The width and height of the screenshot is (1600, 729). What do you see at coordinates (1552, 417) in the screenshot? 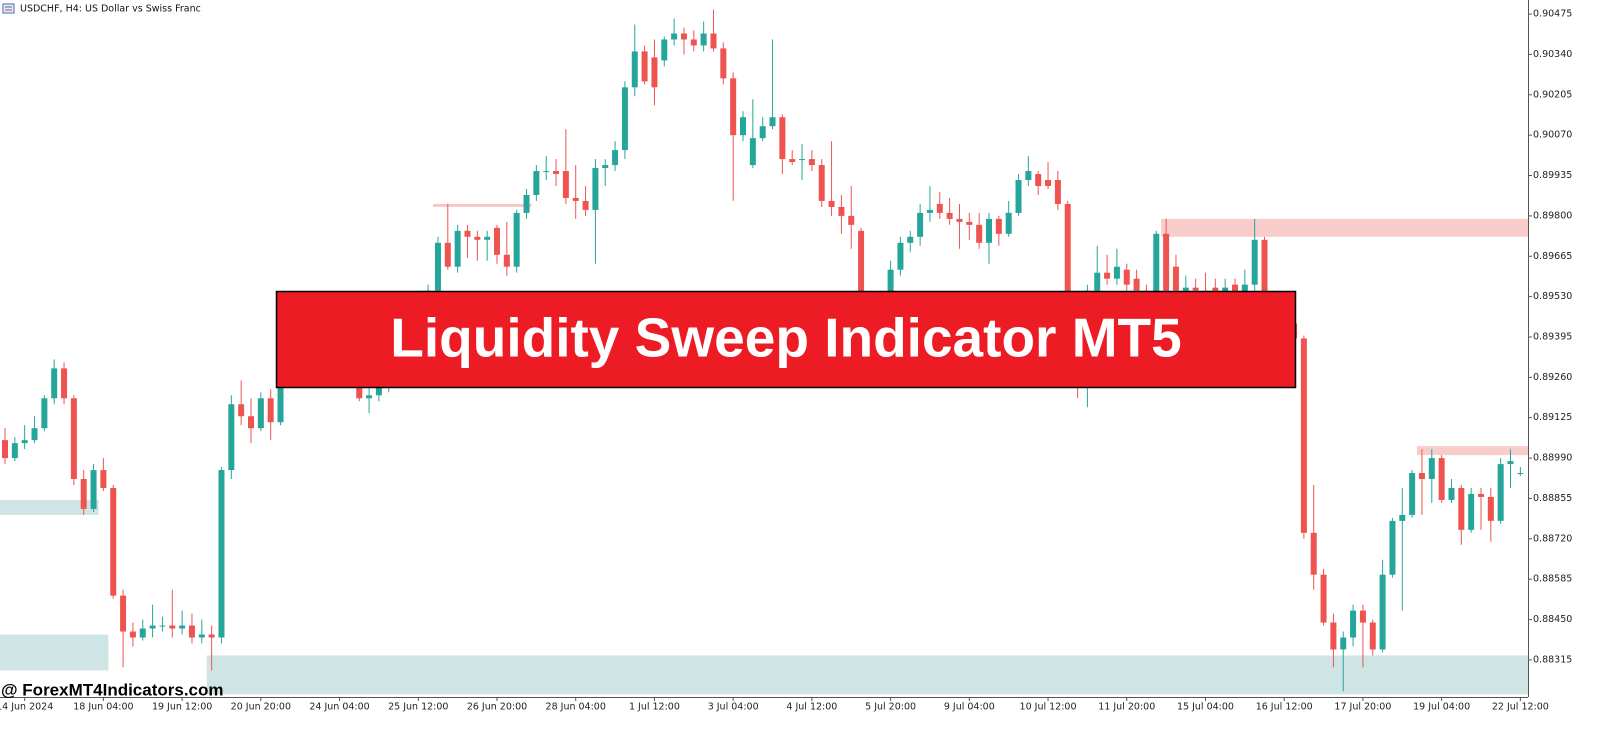
I see `y-tick-label: 0.89125` at bounding box center [1552, 417].